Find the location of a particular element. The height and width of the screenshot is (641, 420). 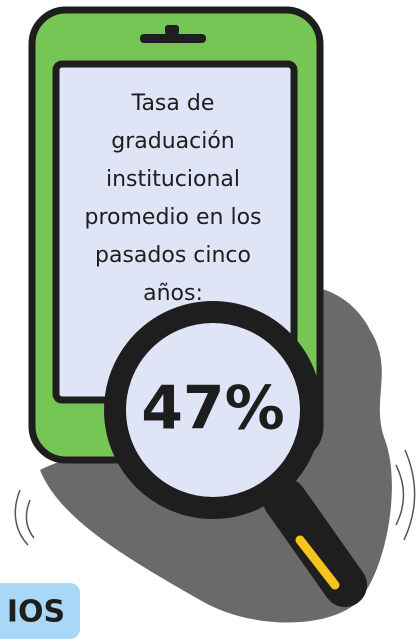

text-line: Tasa de is located at coordinates (173, 103).